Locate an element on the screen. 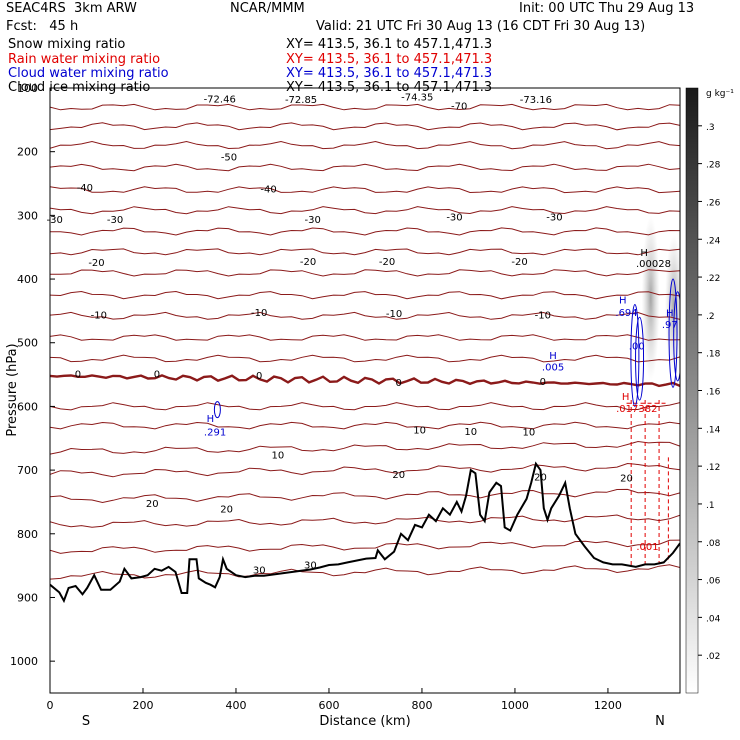 Image resolution: width=740 pixels, height=740 pixels. model-title: SEAC4RS 3km ARW is located at coordinates (71, 8).